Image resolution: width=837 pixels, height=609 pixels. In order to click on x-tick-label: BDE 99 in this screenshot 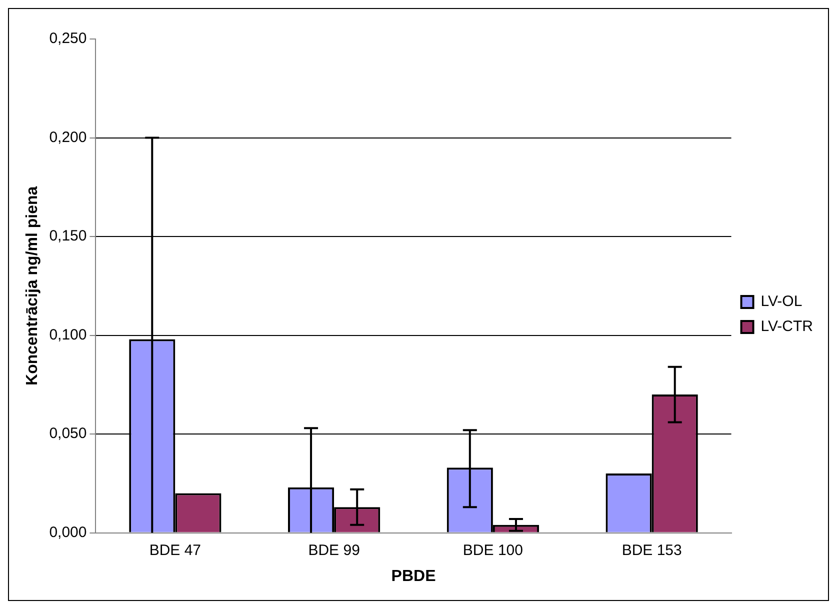, I will do `click(334, 550)`.